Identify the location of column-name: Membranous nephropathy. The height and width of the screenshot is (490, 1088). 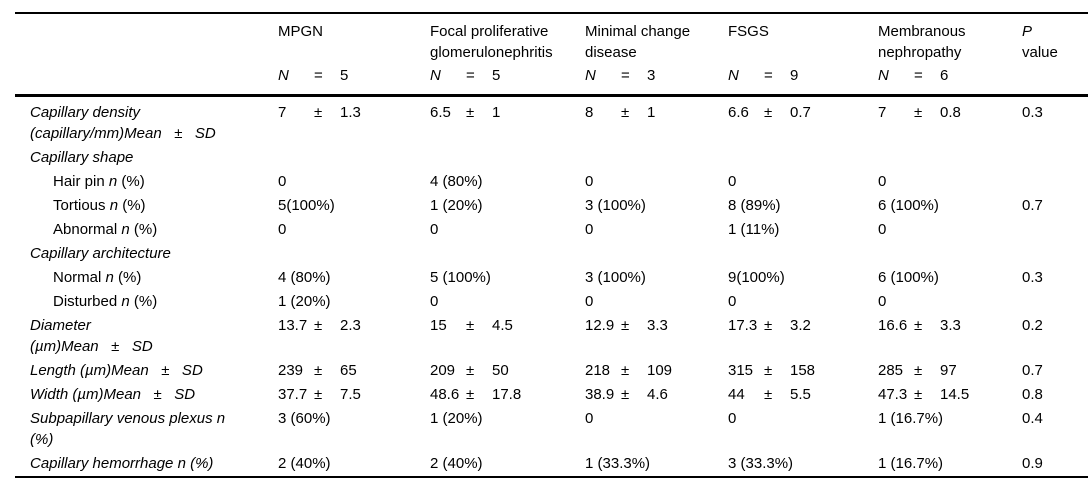
(922, 42).